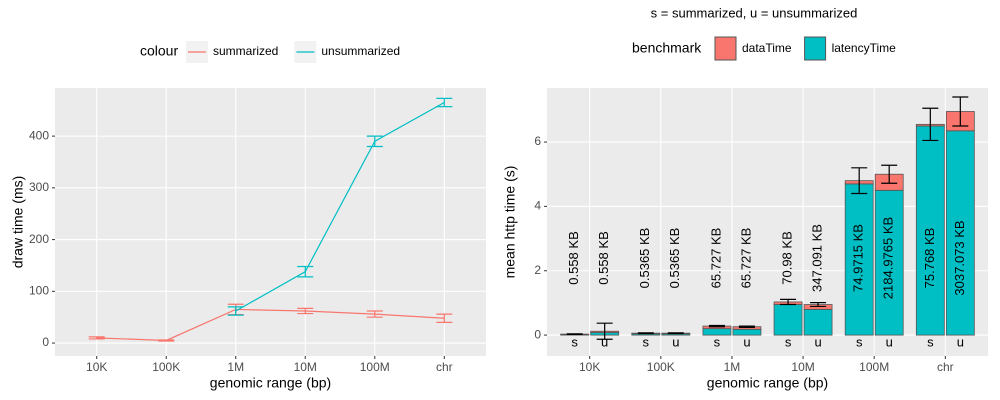 This screenshot has width=1000, height=400. What do you see at coordinates (537, 206) in the screenshot?
I see `y-tick-label: 4` at bounding box center [537, 206].